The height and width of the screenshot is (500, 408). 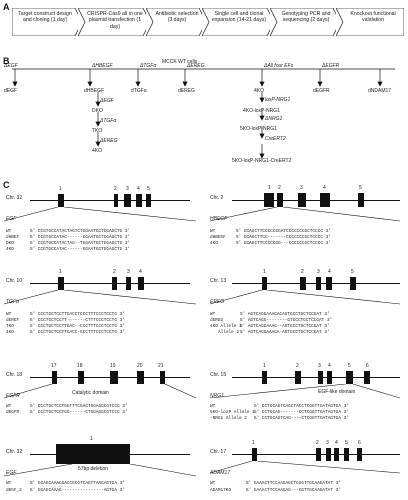 I want to click on workflow-step: Knockout functional validation, so click(x=370, y=22).